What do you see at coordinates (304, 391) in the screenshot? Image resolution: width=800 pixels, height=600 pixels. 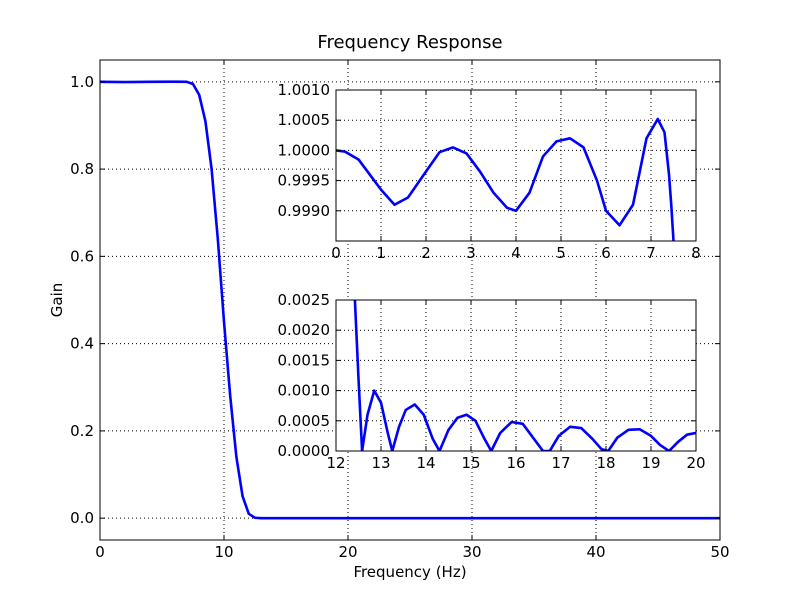 I see `inset-stopband-y-tick-label: 0.0010` at bounding box center [304, 391].